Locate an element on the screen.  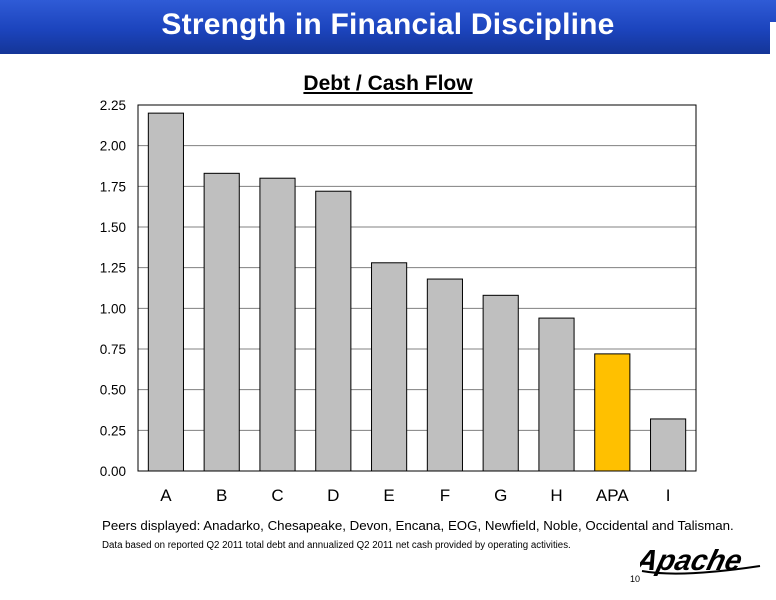
logo-swoosh is located at coordinates (701, 570).